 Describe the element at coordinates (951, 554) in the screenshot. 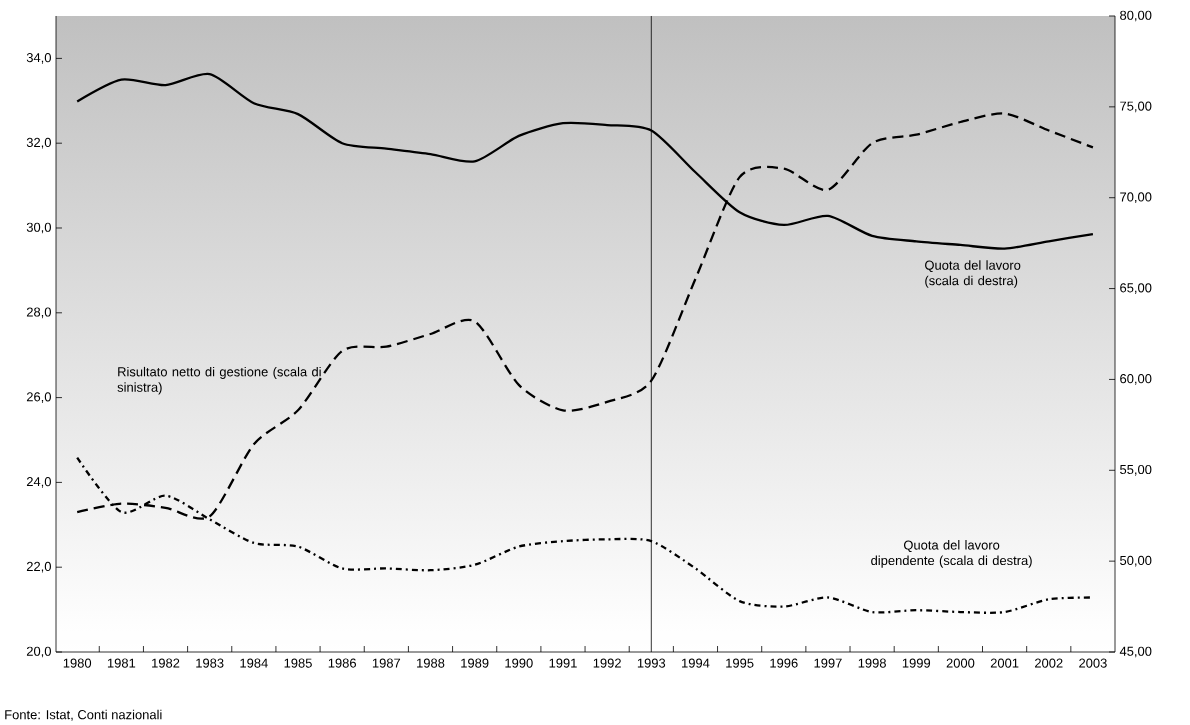

I see `text: Quota del lavoro dipendente (scala di destra)` at that location.